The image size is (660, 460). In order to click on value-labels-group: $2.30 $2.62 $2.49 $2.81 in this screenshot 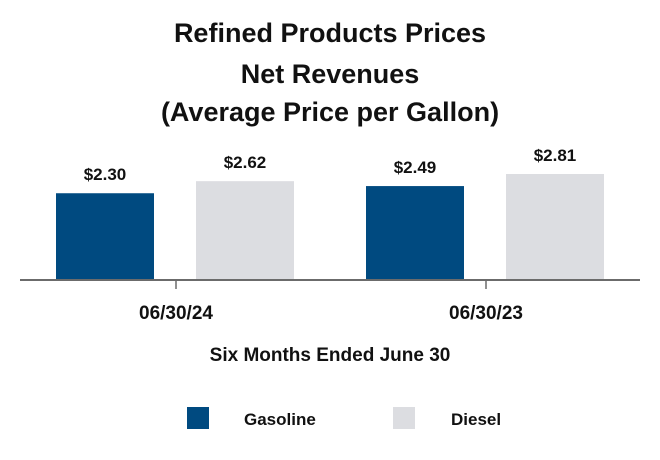, I will do `click(330, 165)`.